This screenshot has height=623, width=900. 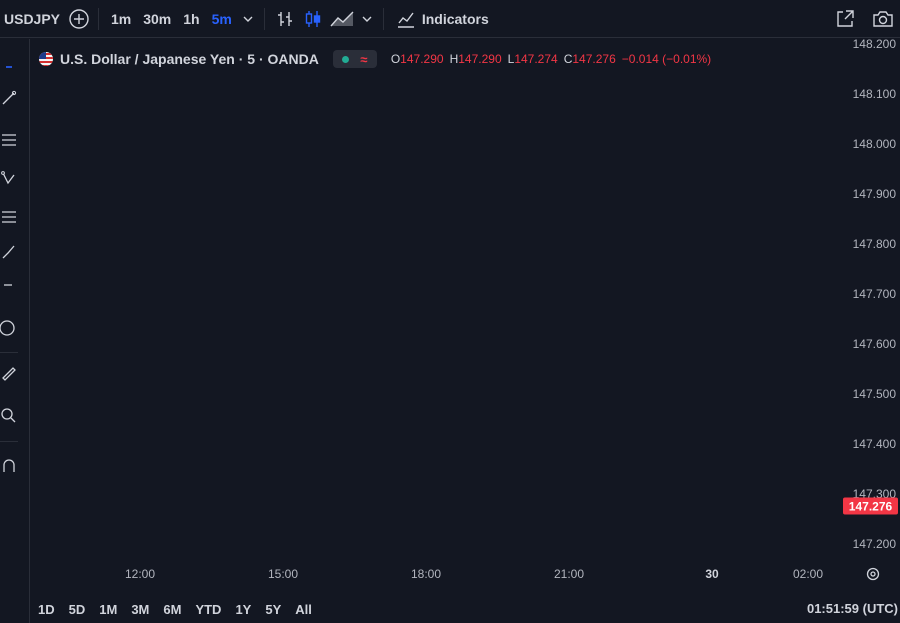 I want to click on interval-5m: 5m, so click(x=221, y=18).